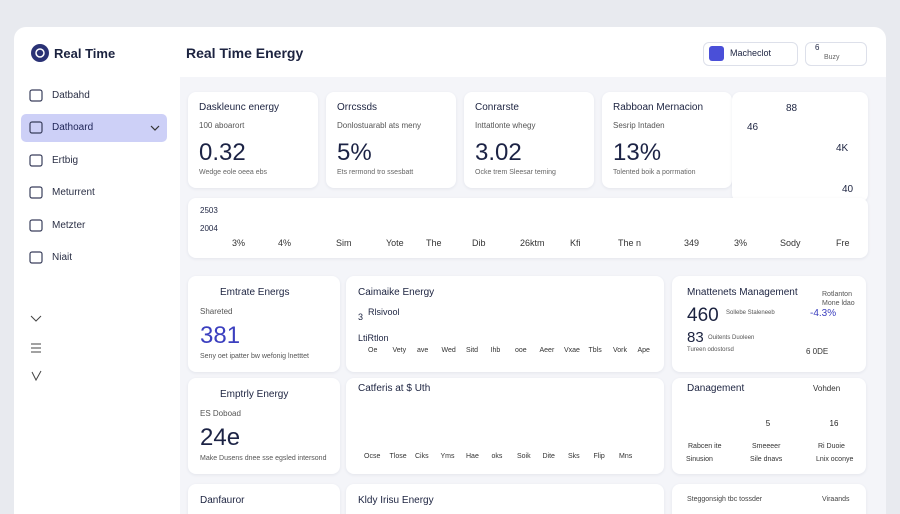 The image size is (900, 514). I want to click on gauge-sub: Sile dnavs, so click(766, 459).